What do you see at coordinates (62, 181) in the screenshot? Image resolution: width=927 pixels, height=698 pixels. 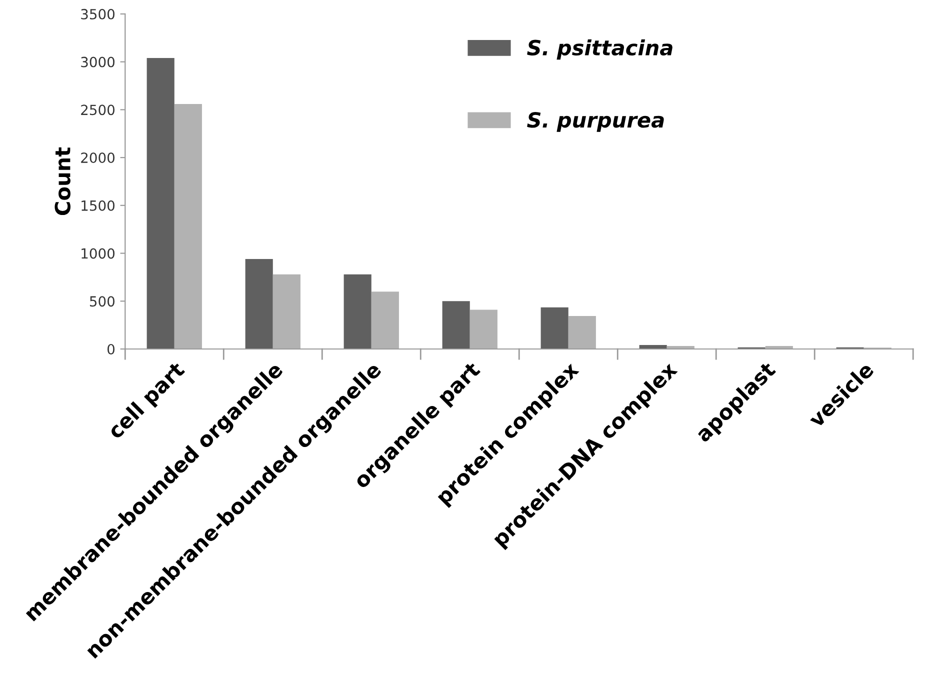 I see `y-axis-title: Count` at bounding box center [62, 181].